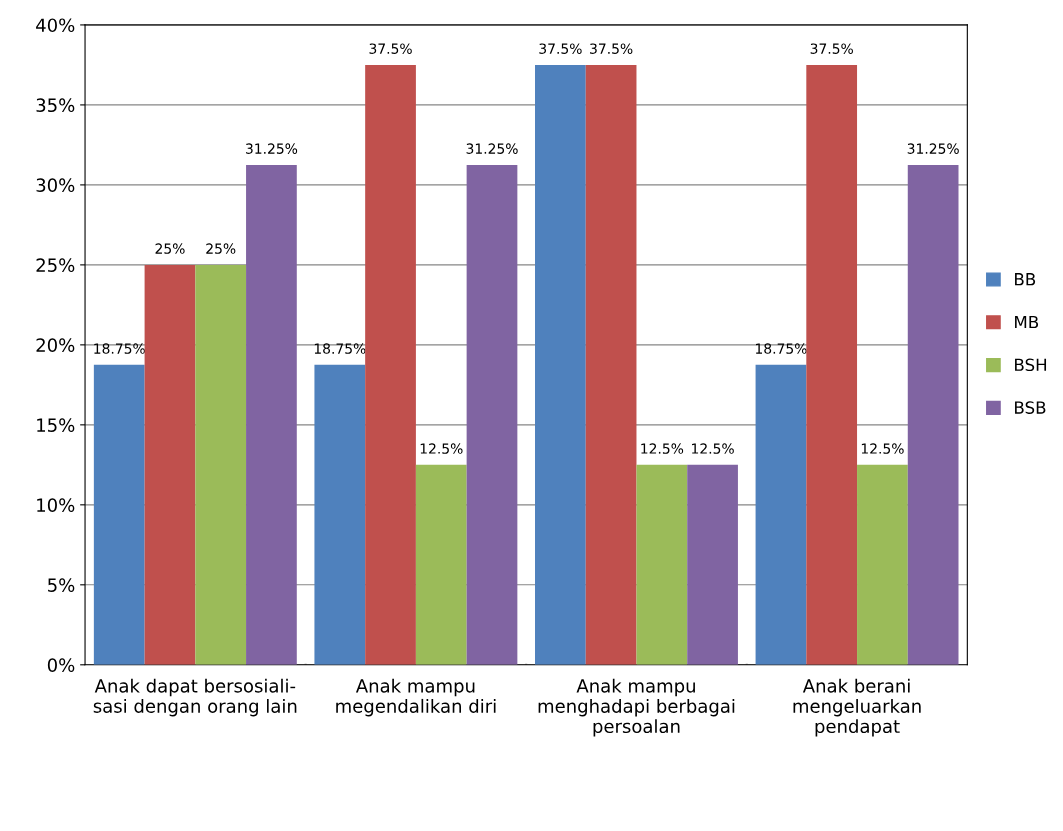 The width and height of the screenshot is (1063, 831). What do you see at coordinates (1030, 407) in the screenshot?
I see `legend-label: BSB` at bounding box center [1030, 407].